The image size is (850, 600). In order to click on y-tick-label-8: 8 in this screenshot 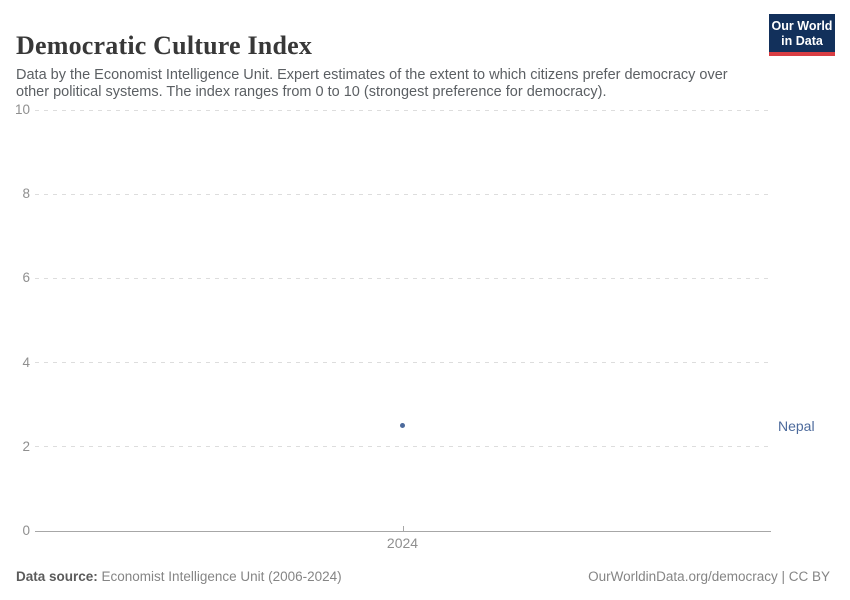, I will do `click(26, 194)`.